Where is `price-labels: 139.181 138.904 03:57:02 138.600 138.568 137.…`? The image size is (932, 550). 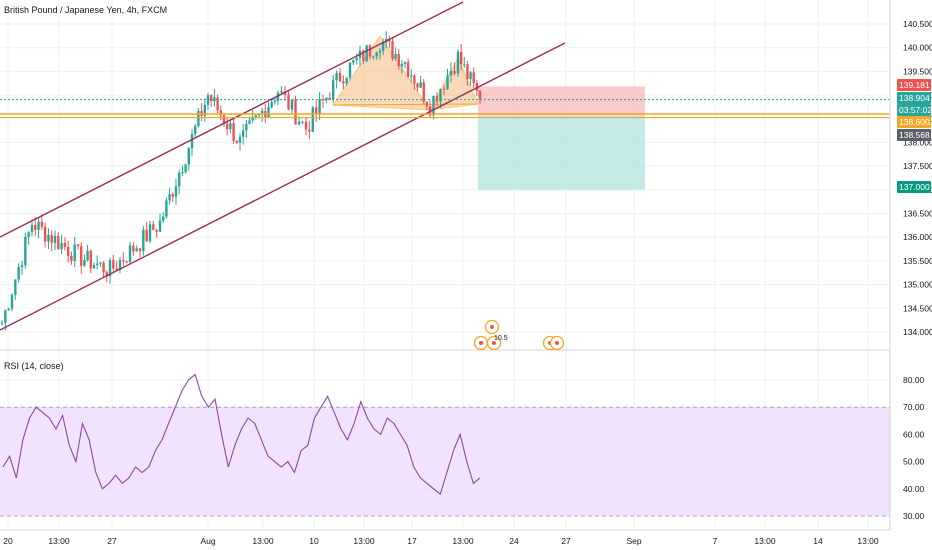 price-labels: 139.181 138.904 03:57:02 138.600 138.568 137.… is located at coordinates (914, 136).